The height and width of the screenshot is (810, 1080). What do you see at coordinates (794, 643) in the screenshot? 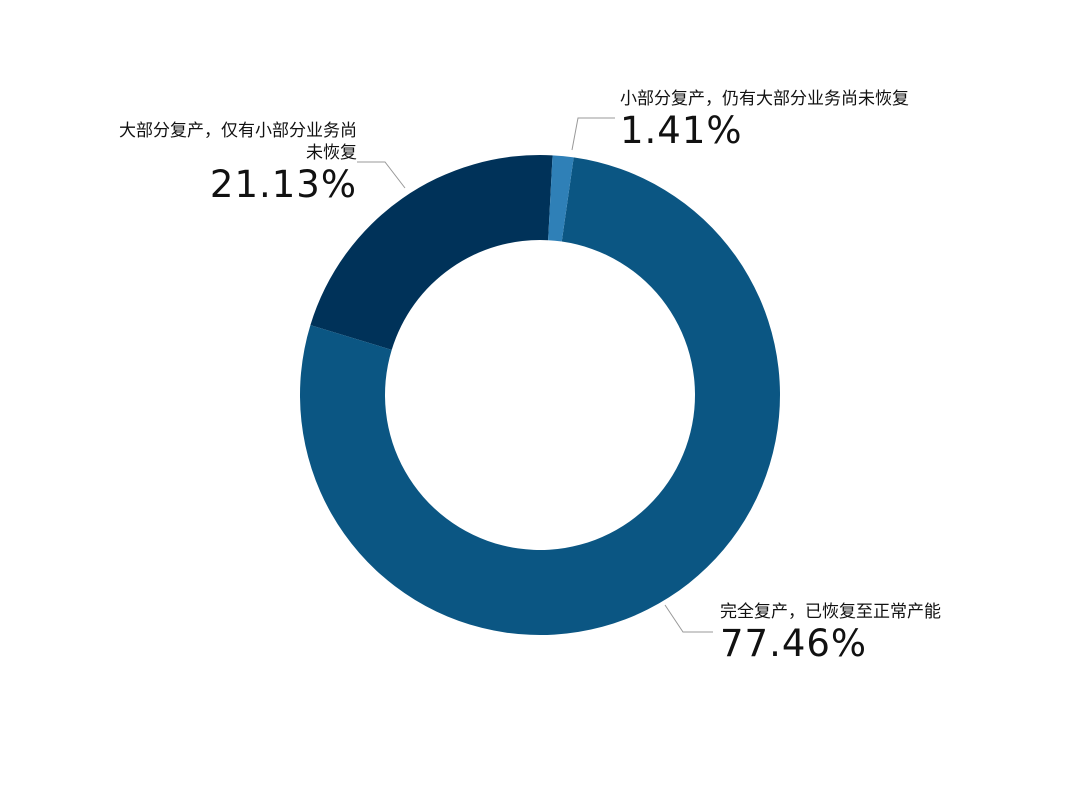
I see `value-label: 77.46%` at bounding box center [794, 643].